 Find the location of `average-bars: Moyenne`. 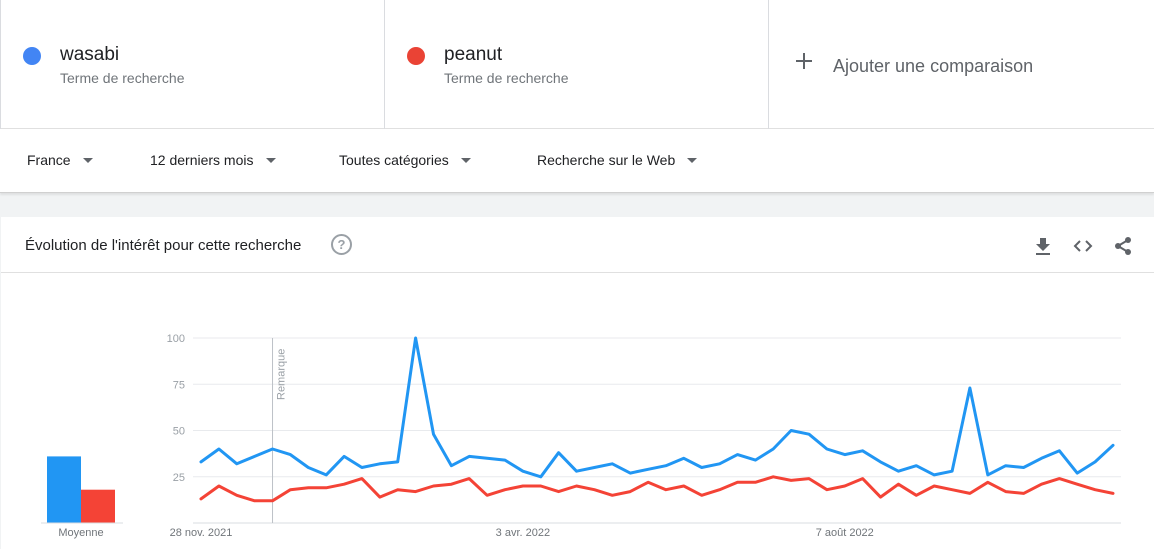

average-bars: Moyenne is located at coordinates (82, 497).